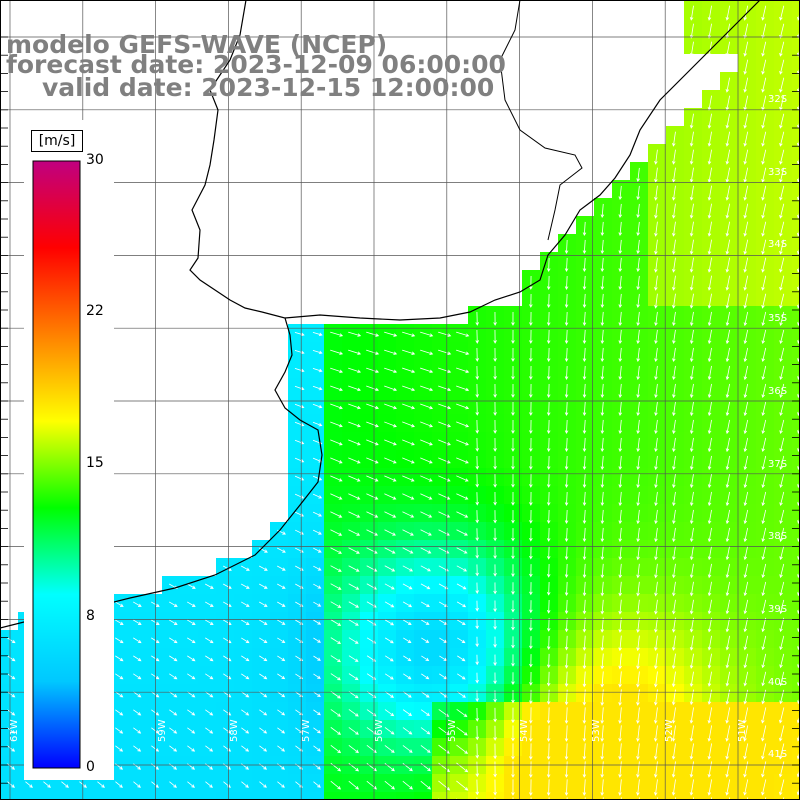  What do you see at coordinates (268, 87) in the screenshot?
I see `valid-date: valid date: 2023-12-15 12:00:00` at bounding box center [268, 87].